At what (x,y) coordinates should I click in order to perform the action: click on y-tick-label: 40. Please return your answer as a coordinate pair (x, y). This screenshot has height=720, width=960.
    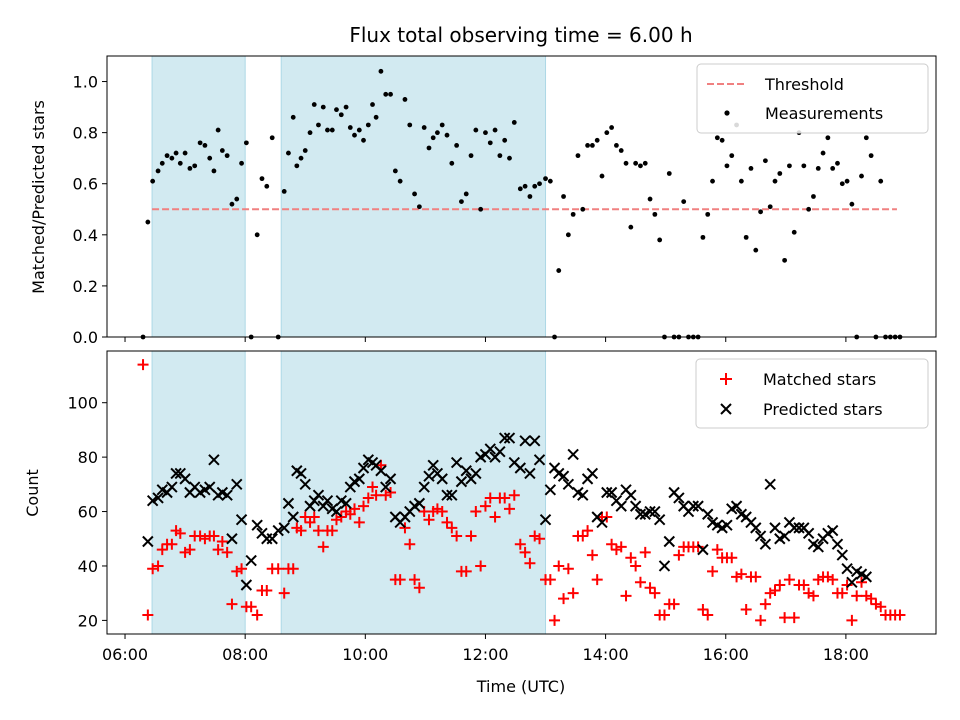
    Looking at the image, I should click on (88, 566).